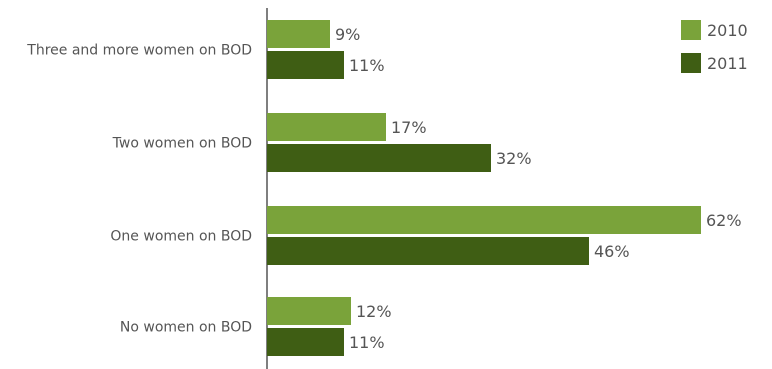 Image resolution: width=772 pixels, height=369 pixels. I want to click on category-label: One women on BOD, so click(181, 237).